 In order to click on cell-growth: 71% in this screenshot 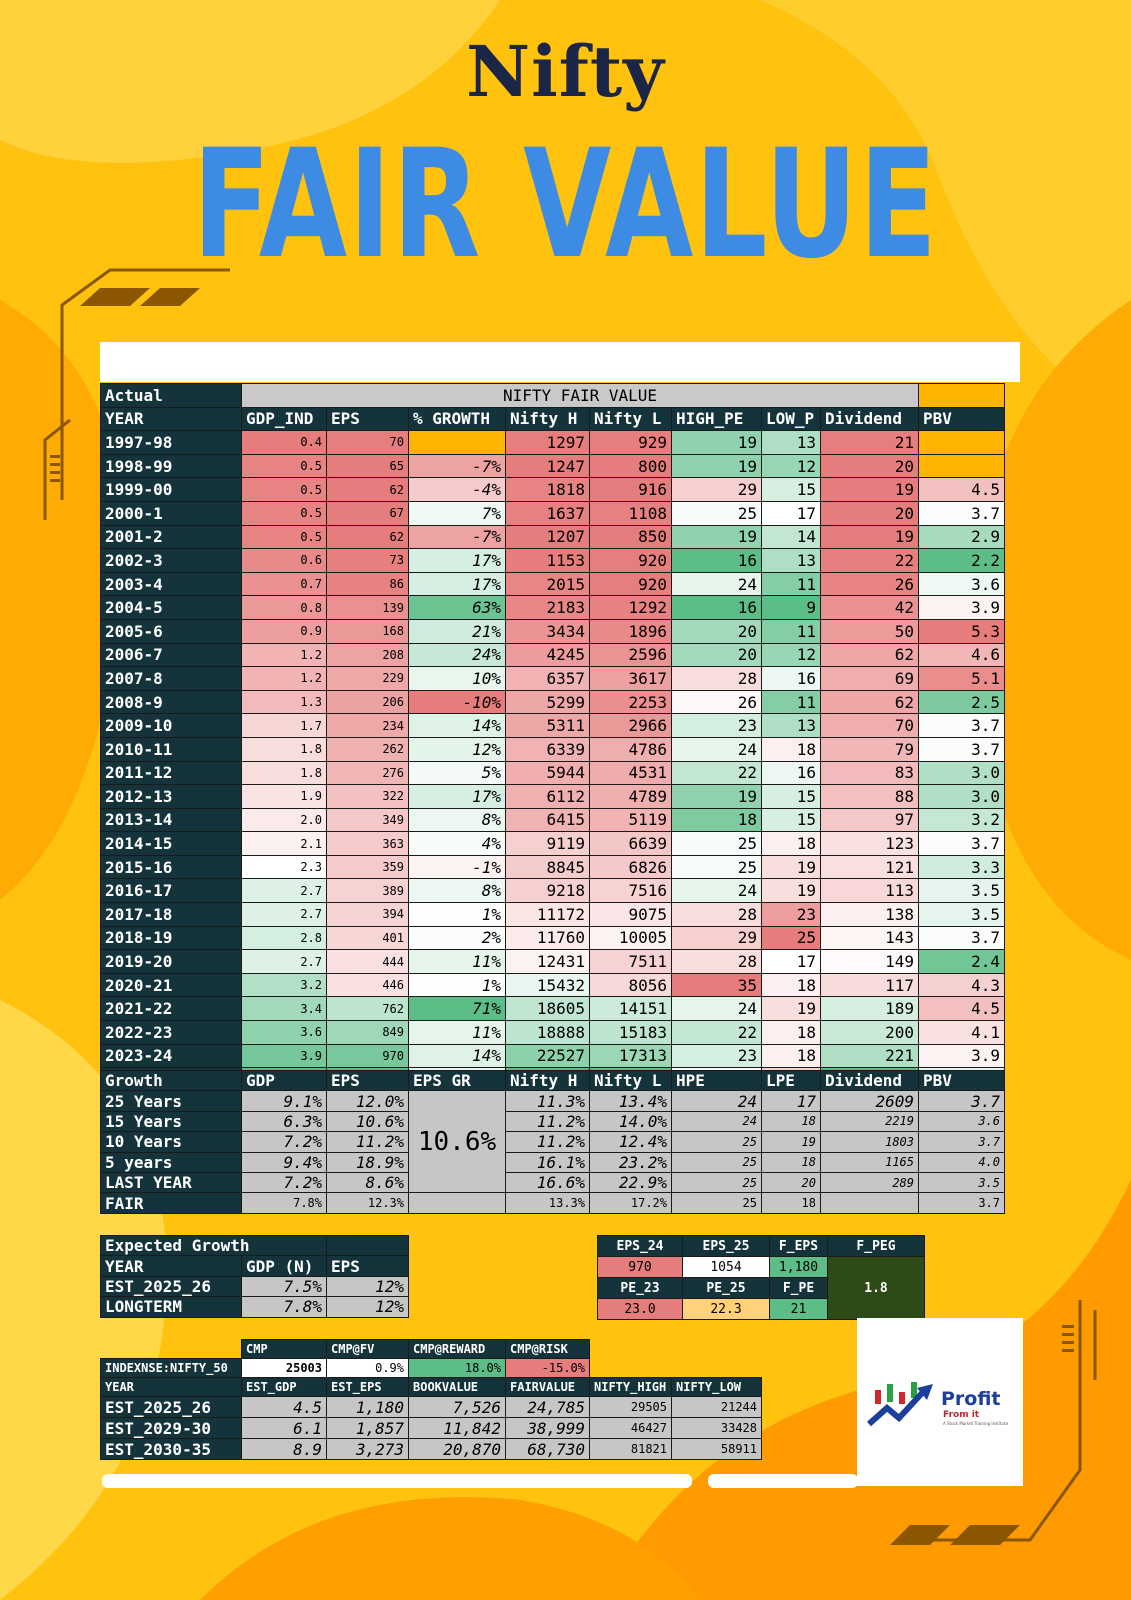, I will do `click(457, 1009)`.